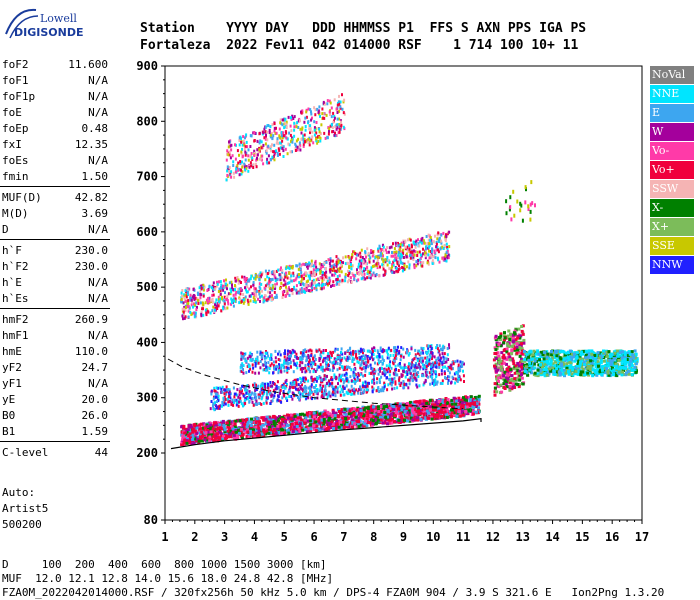  I want to click on param-label: fmin, so click(15, 176).